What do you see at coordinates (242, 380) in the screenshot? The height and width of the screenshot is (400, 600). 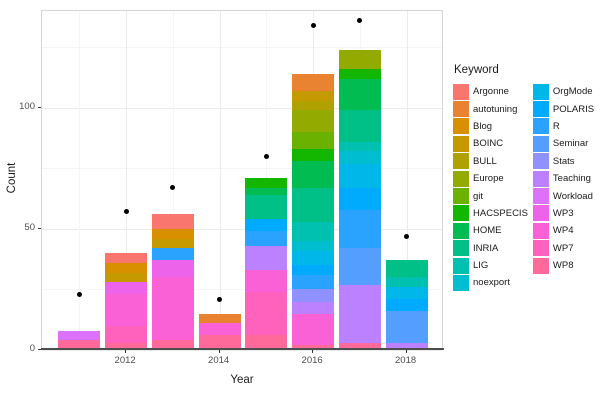 I see `x-axis-title: Year` at bounding box center [242, 380].